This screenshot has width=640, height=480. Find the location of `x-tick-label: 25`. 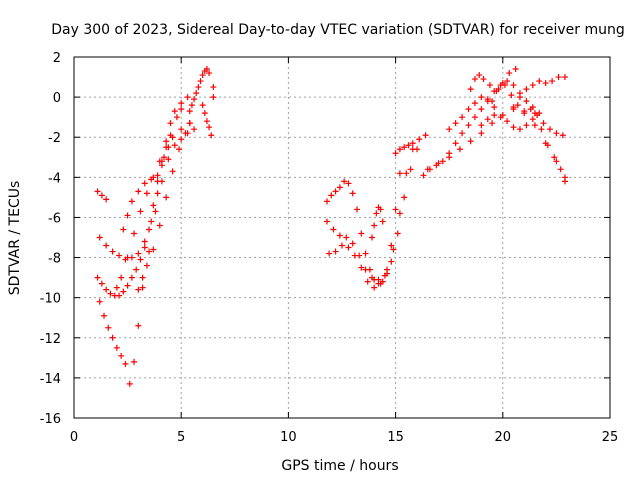

x-tick-label: 25 is located at coordinates (610, 437).